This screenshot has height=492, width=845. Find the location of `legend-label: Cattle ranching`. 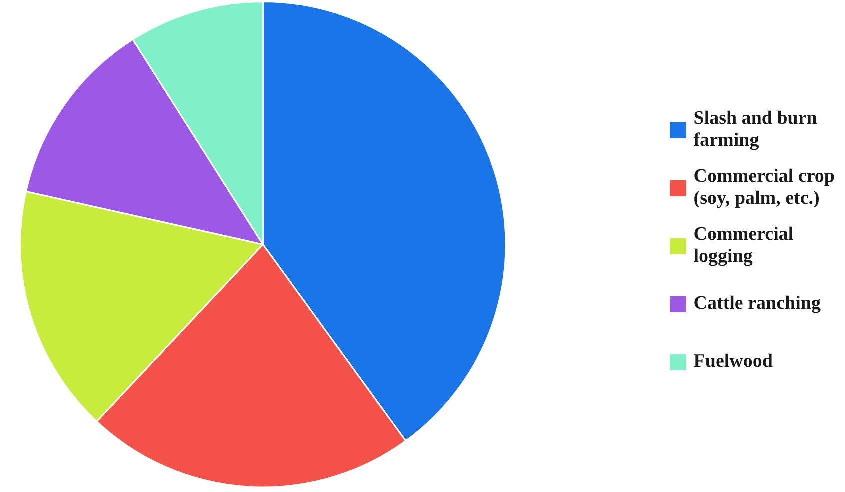

legend-label: Cattle ranching is located at coordinates (757, 304).